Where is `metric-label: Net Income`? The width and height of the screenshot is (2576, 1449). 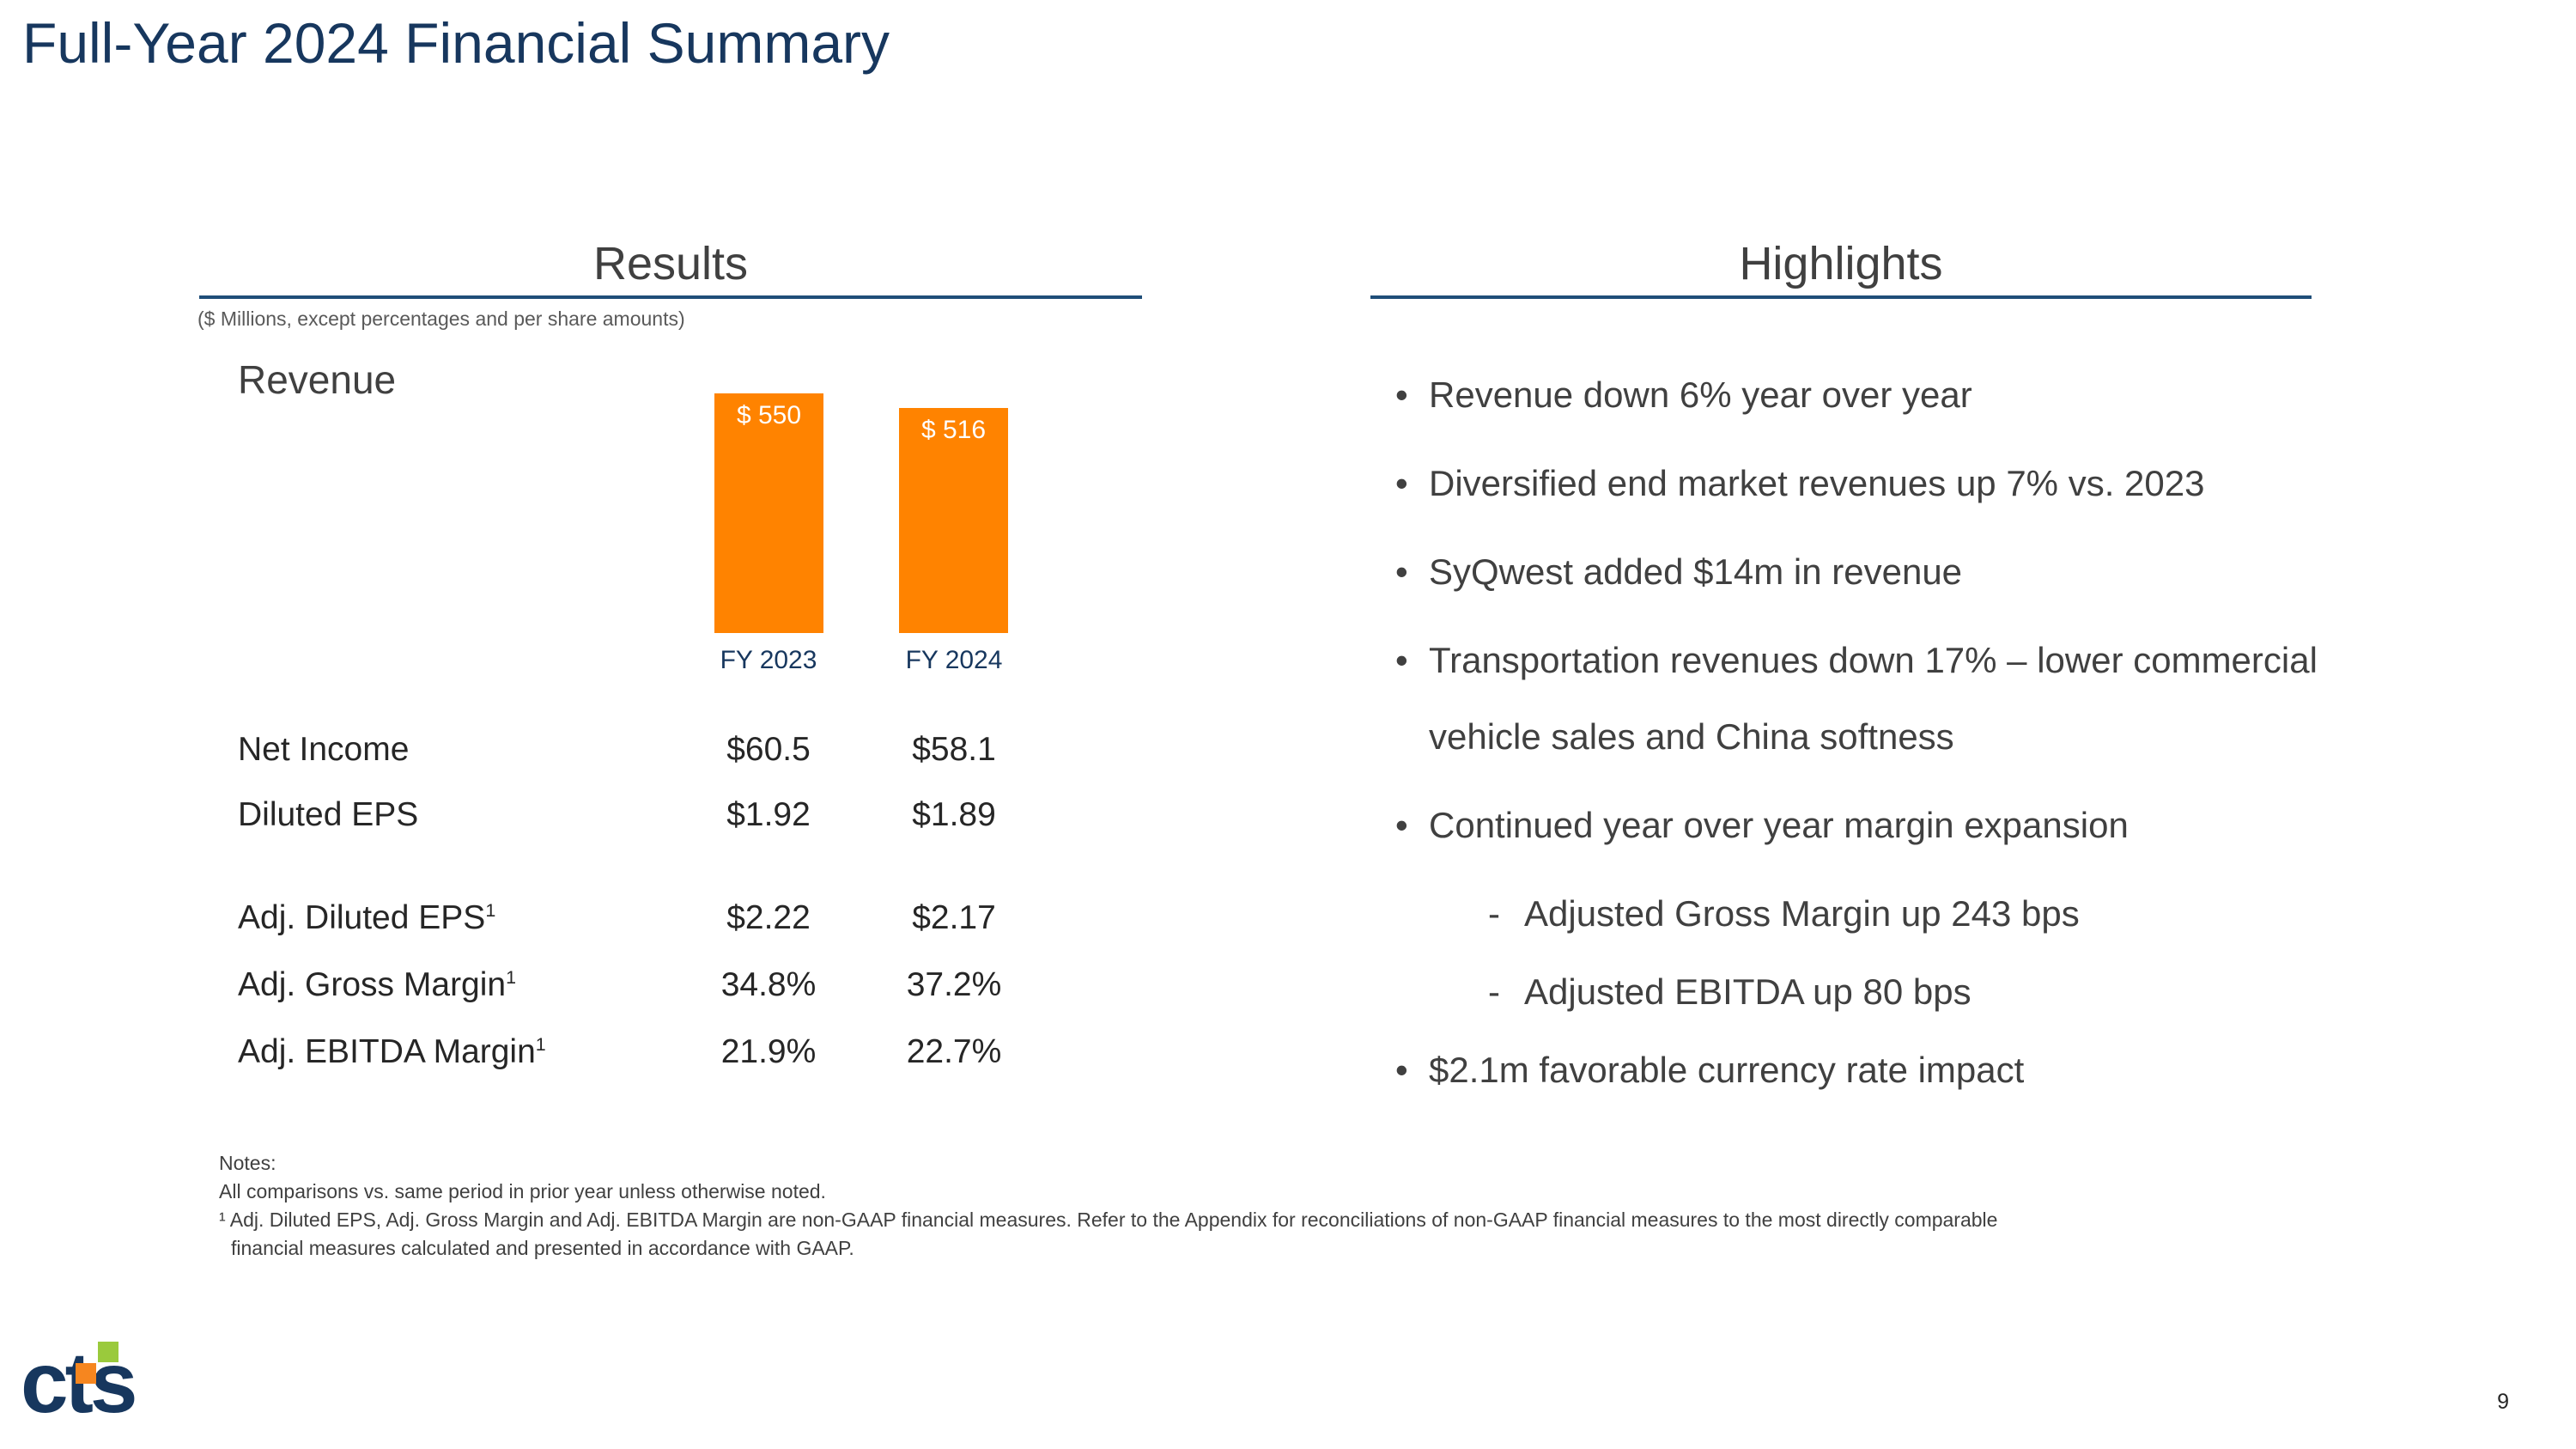
metric-label: Net Income is located at coordinates (324, 749).